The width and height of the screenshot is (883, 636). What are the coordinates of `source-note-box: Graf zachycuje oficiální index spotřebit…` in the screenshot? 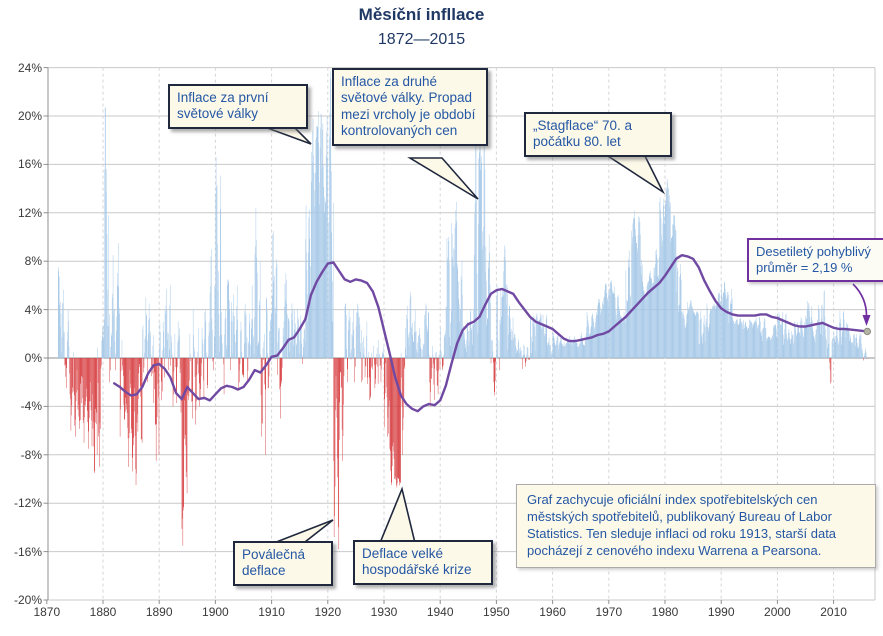 It's located at (696, 526).